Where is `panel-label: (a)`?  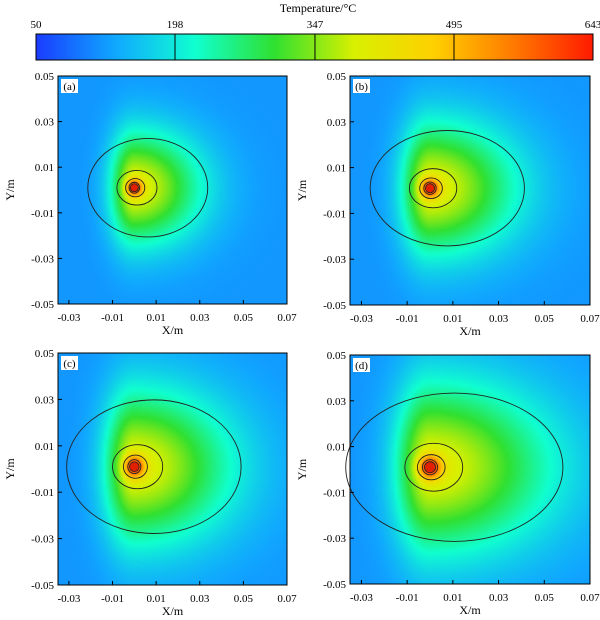 panel-label: (a) is located at coordinates (69, 87).